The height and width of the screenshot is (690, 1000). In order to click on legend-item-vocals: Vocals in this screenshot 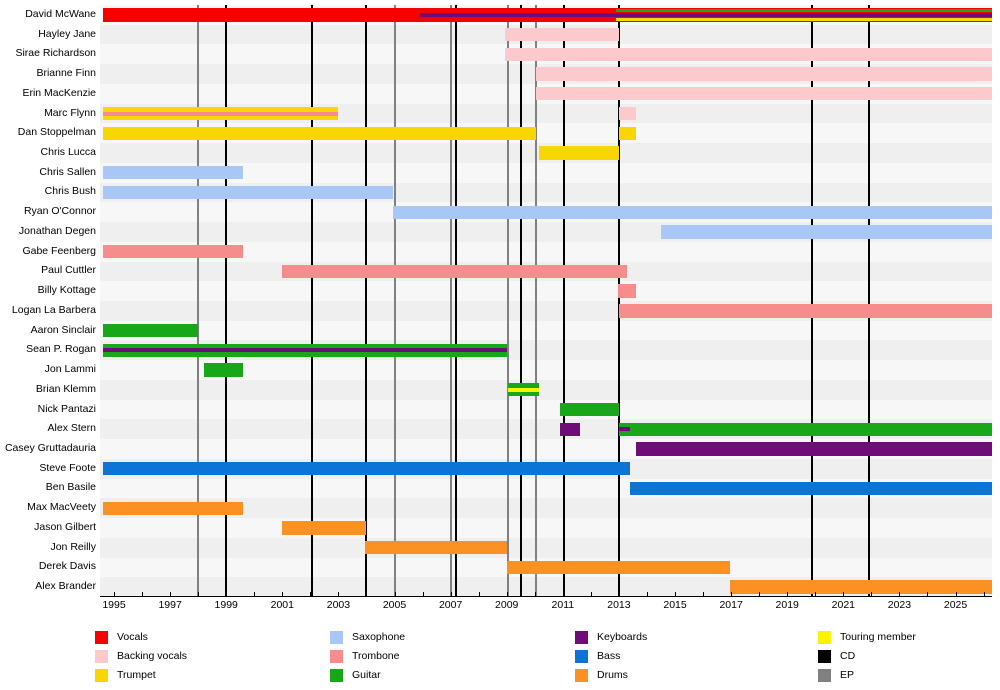, I will do `click(141, 637)`.